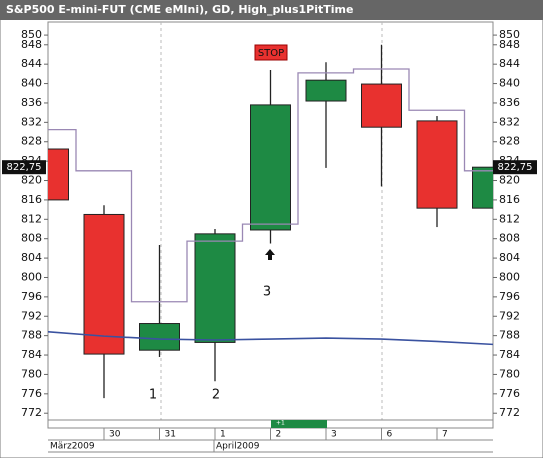  I want to click on x-tick-label: 2, so click(279, 435).